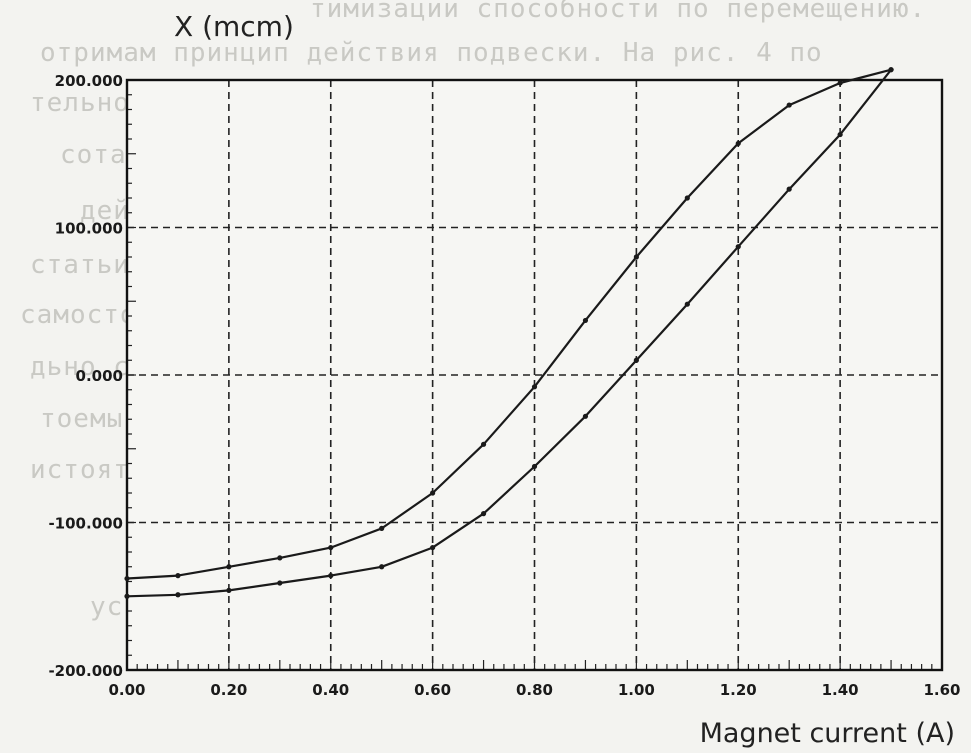 The image size is (971, 753). I want to click on background-text-line: тимизации способности по перемещению., so click(618, 12).